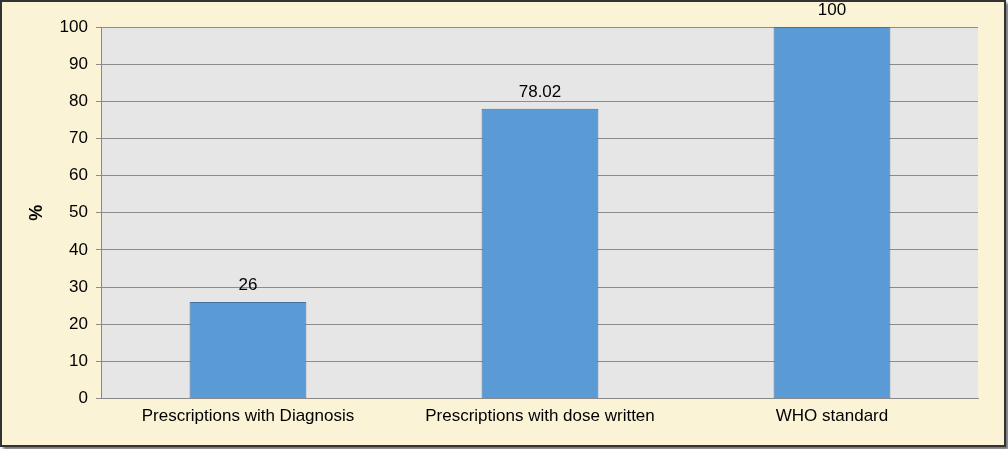 This screenshot has height=449, width=1008. I want to click on x-tick-label: WHO standard, so click(832, 416).